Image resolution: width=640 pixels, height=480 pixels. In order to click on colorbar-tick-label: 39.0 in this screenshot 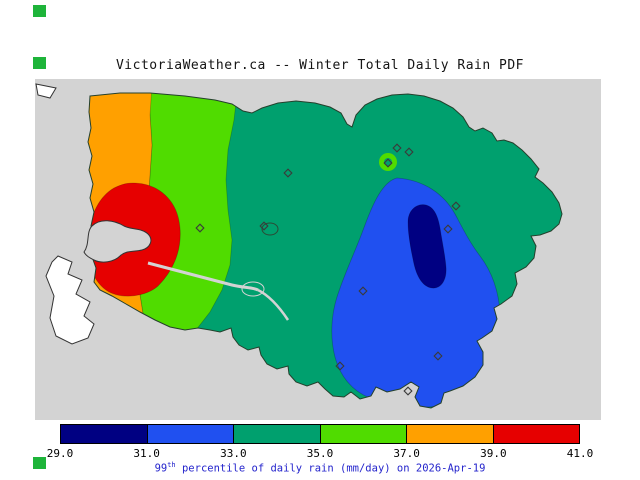, I will do `click(493, 453)`.